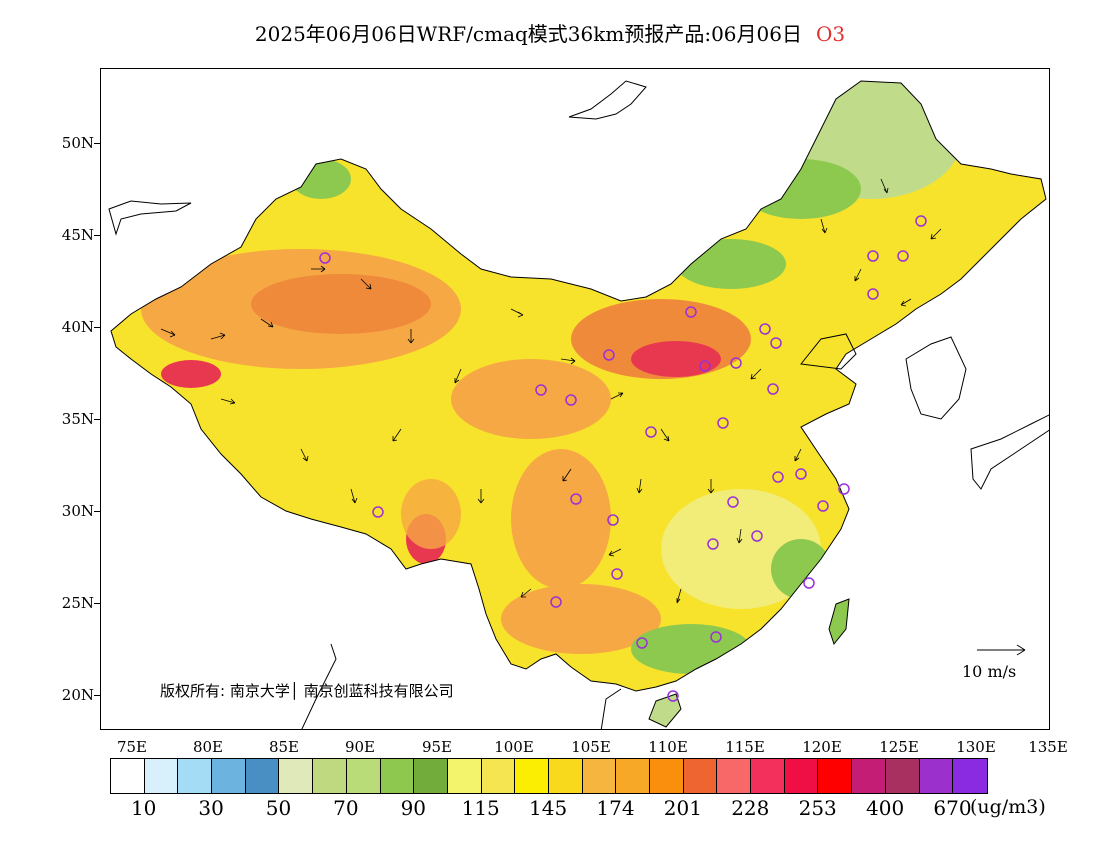  I want to click on lon-label-125: 125E, so click(899, 747).